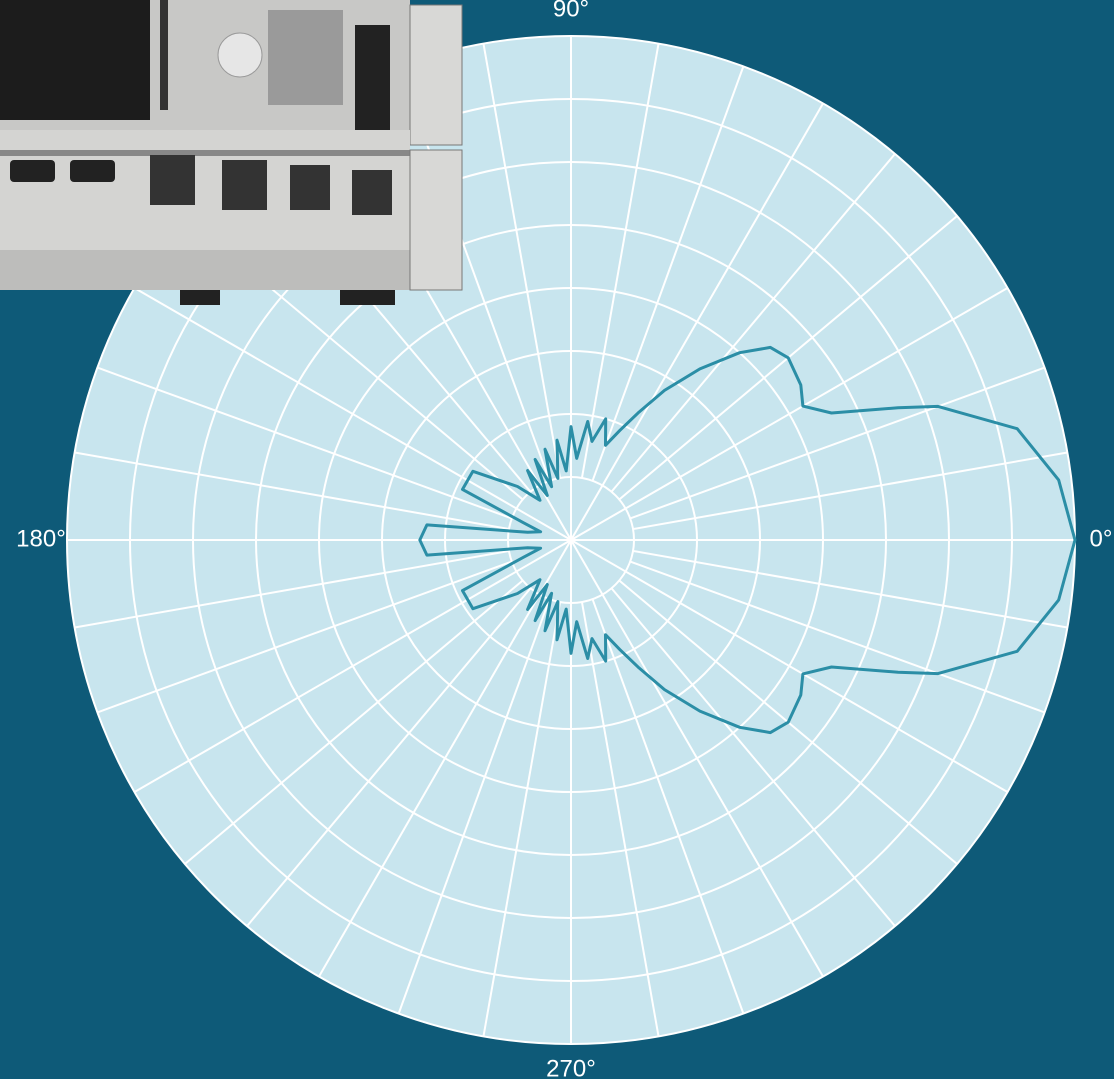 Image resolution: width=1114 pixels, height=1079 pixels. I want to click on angle-label: 0°, so click(1101, 538).